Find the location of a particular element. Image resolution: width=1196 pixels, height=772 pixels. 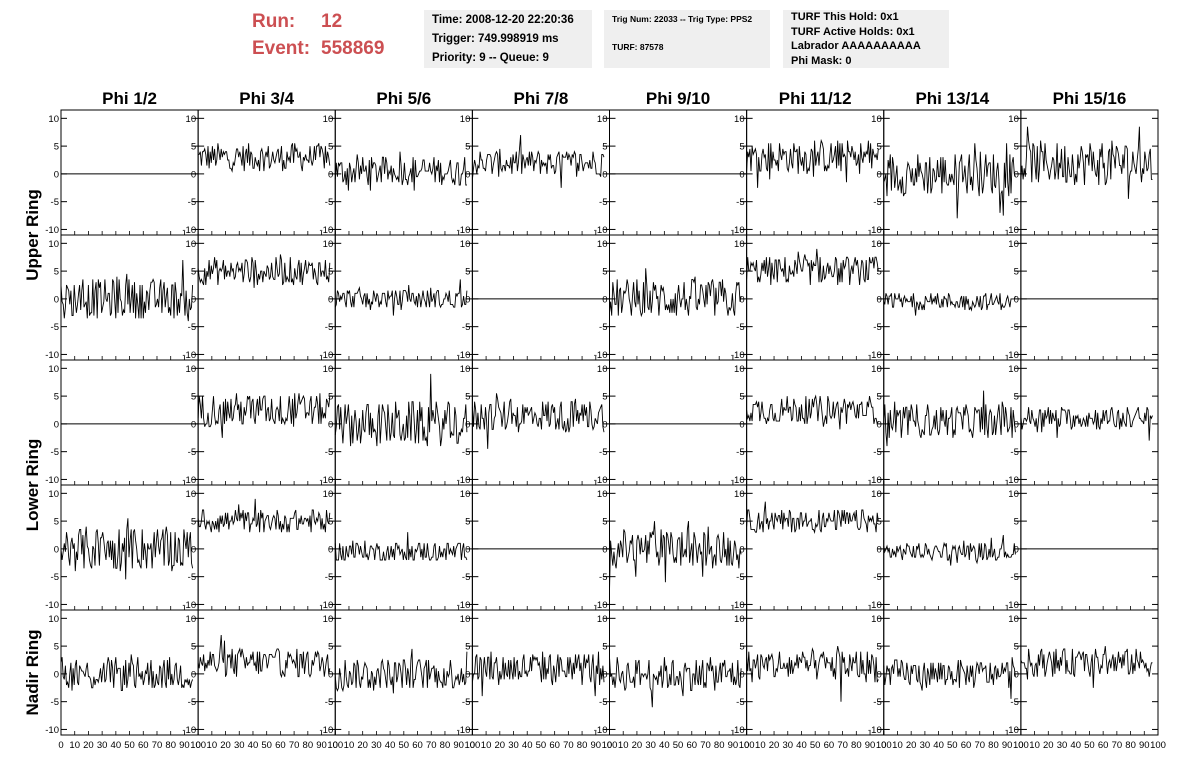

run-label: Run: is located at coordinates (274, 21).